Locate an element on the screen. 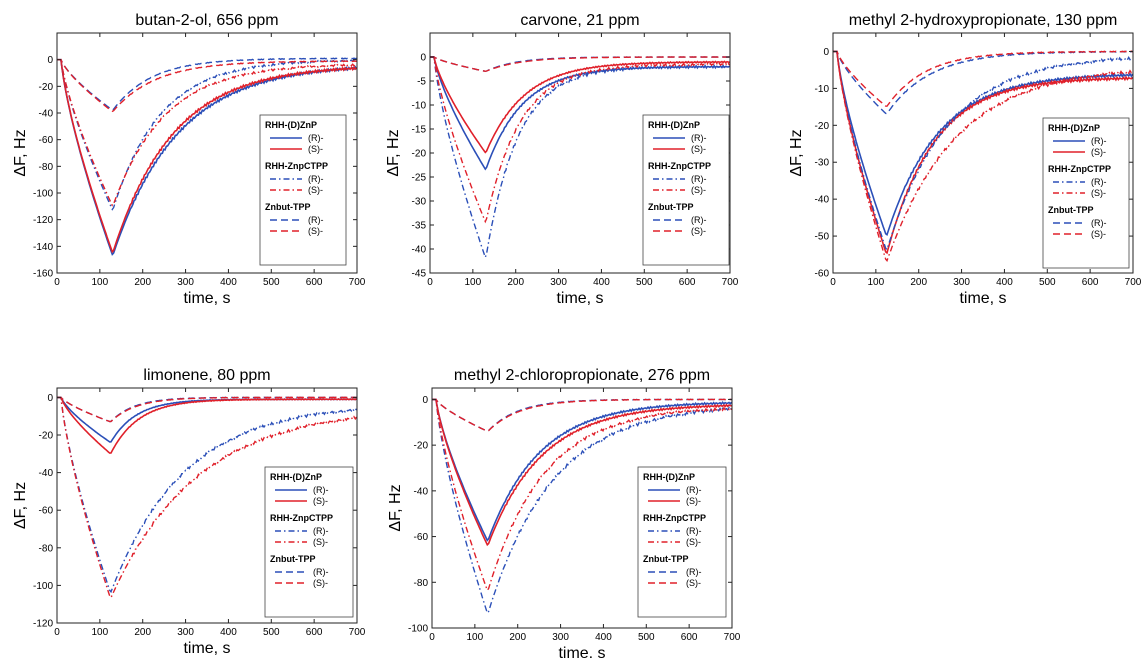  y-tick-label: -45 is located at coordinates (419, 274).